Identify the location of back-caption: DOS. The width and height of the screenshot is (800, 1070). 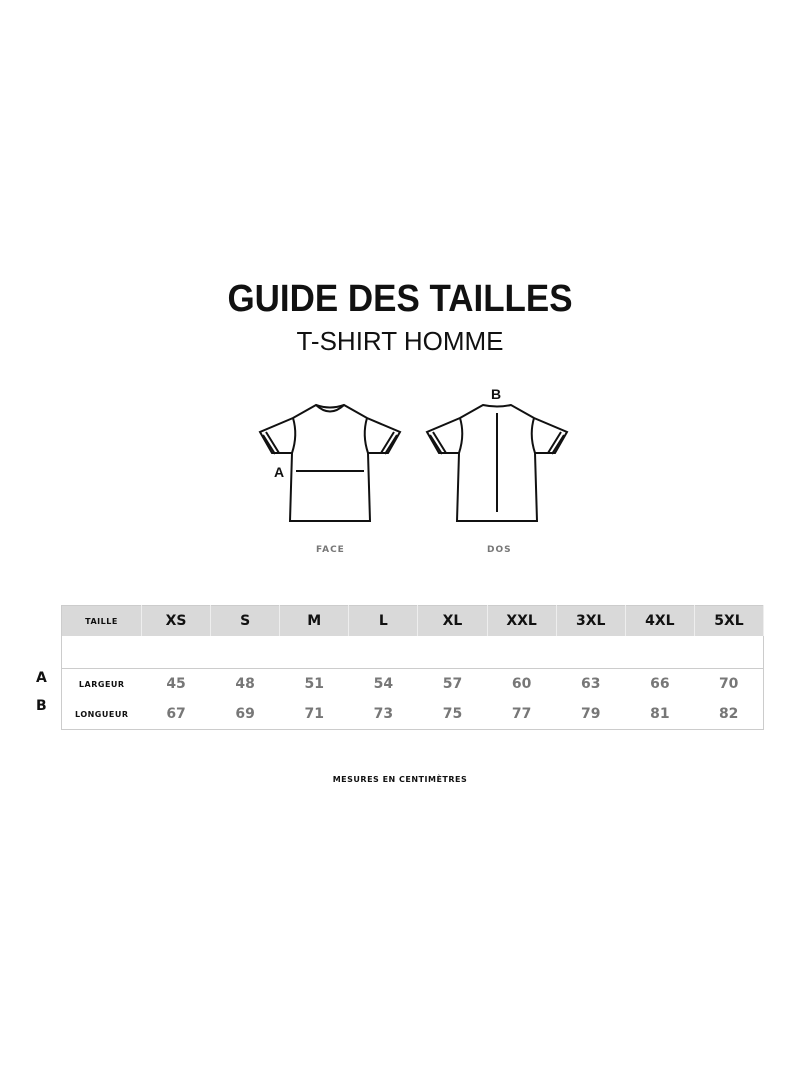
(499, 550).